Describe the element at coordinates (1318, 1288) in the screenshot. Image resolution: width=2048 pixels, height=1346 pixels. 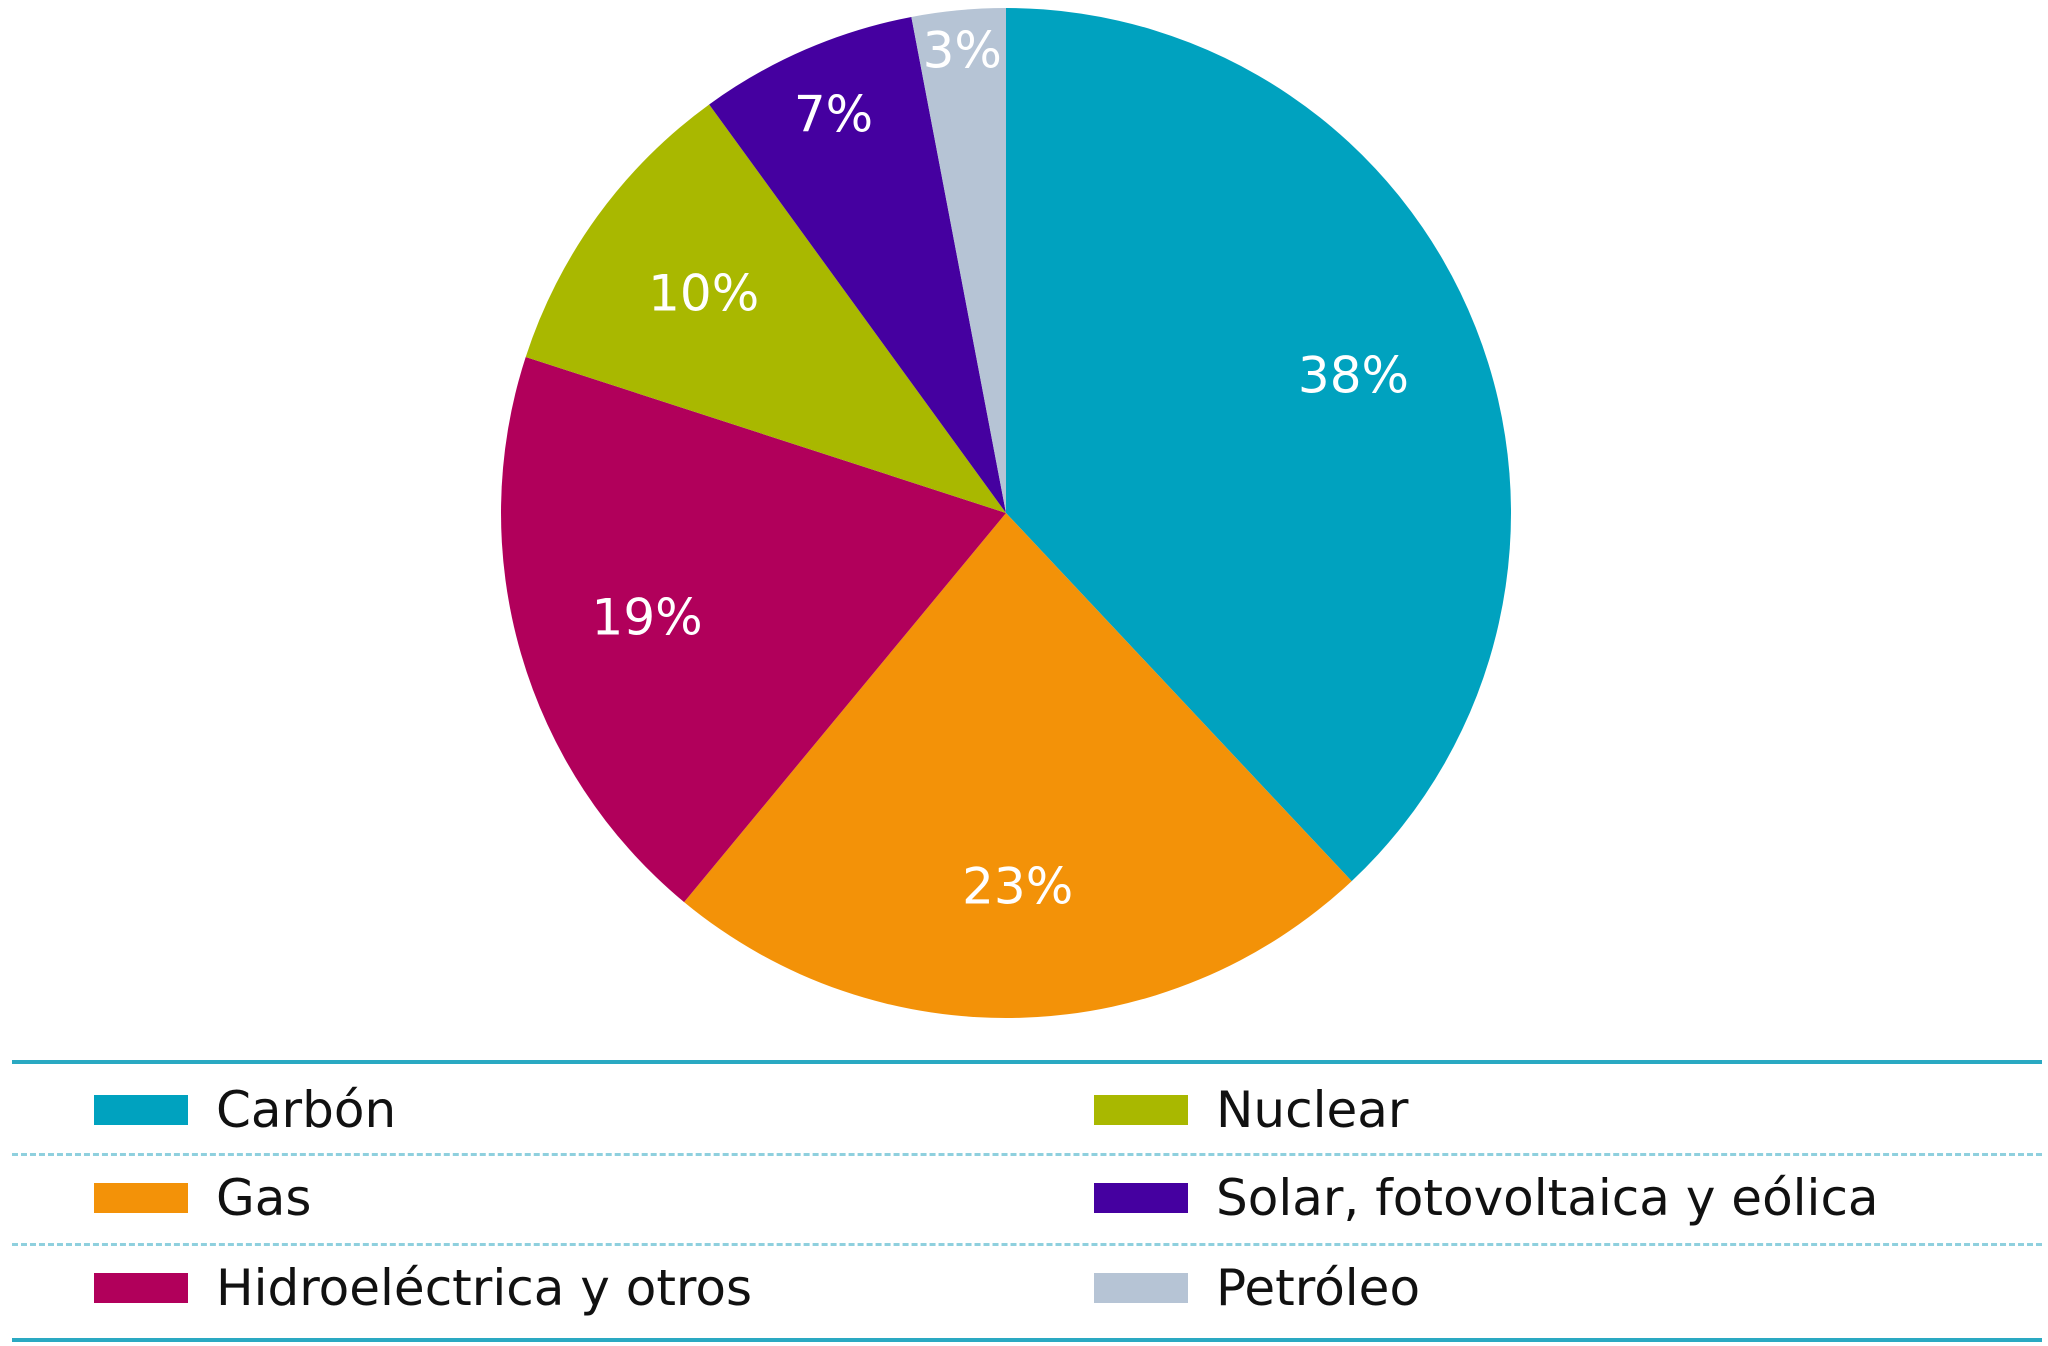
I see `legend-label: Petróleo` at that location.